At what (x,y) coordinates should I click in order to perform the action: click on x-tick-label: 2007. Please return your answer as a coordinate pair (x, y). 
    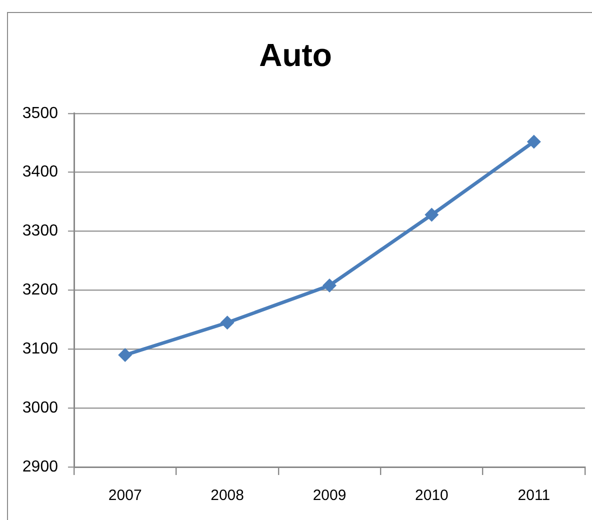
    Looking at the image, I should click on (125, 495).